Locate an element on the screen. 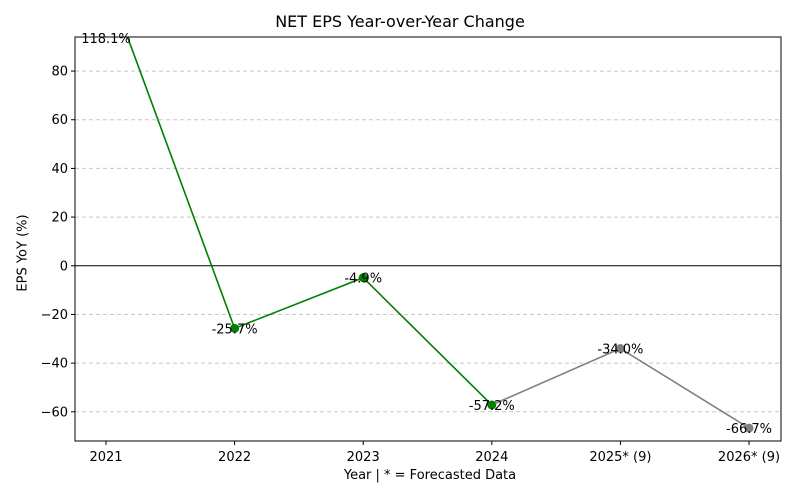 The image size is (800, 500). data-label: -34.0% is located at coordinates (620, 350).